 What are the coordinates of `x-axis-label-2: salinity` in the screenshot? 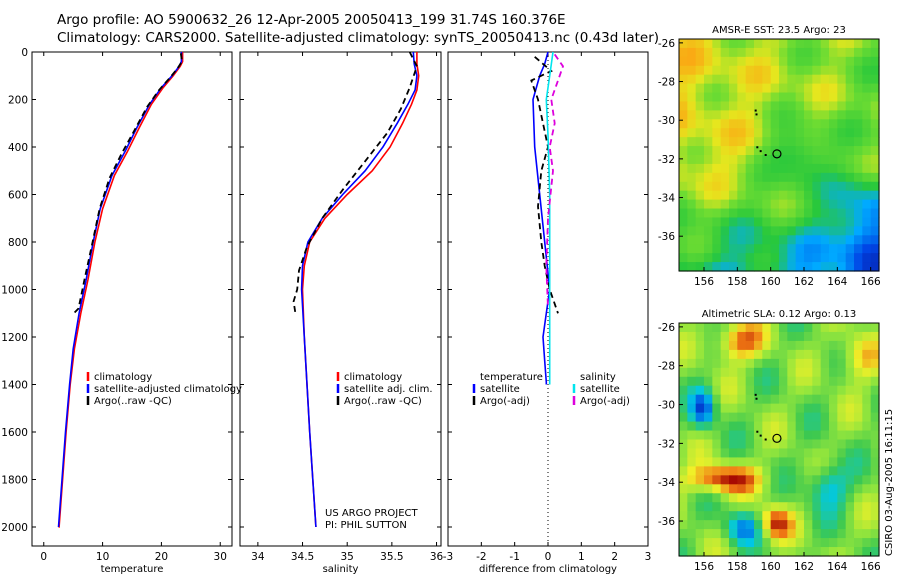 It's located at (341, 569).